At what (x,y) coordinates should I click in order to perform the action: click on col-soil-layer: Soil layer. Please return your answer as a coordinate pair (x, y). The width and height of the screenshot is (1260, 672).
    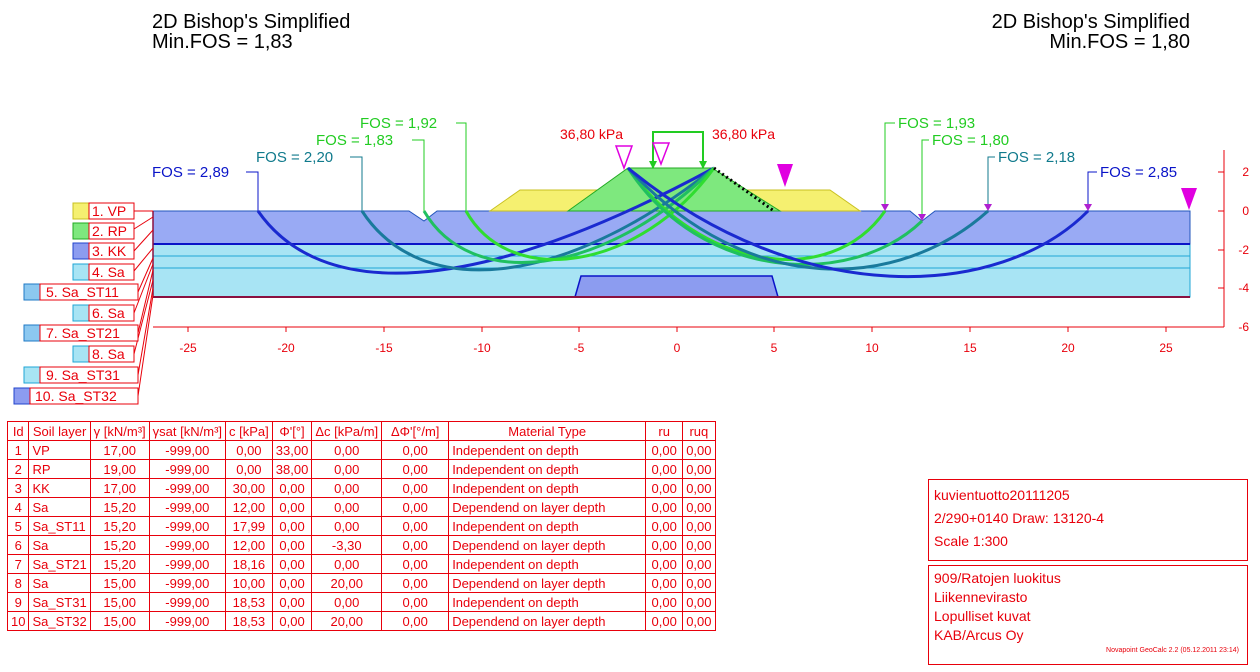
    Looking at the image, I should click on (59, 431).